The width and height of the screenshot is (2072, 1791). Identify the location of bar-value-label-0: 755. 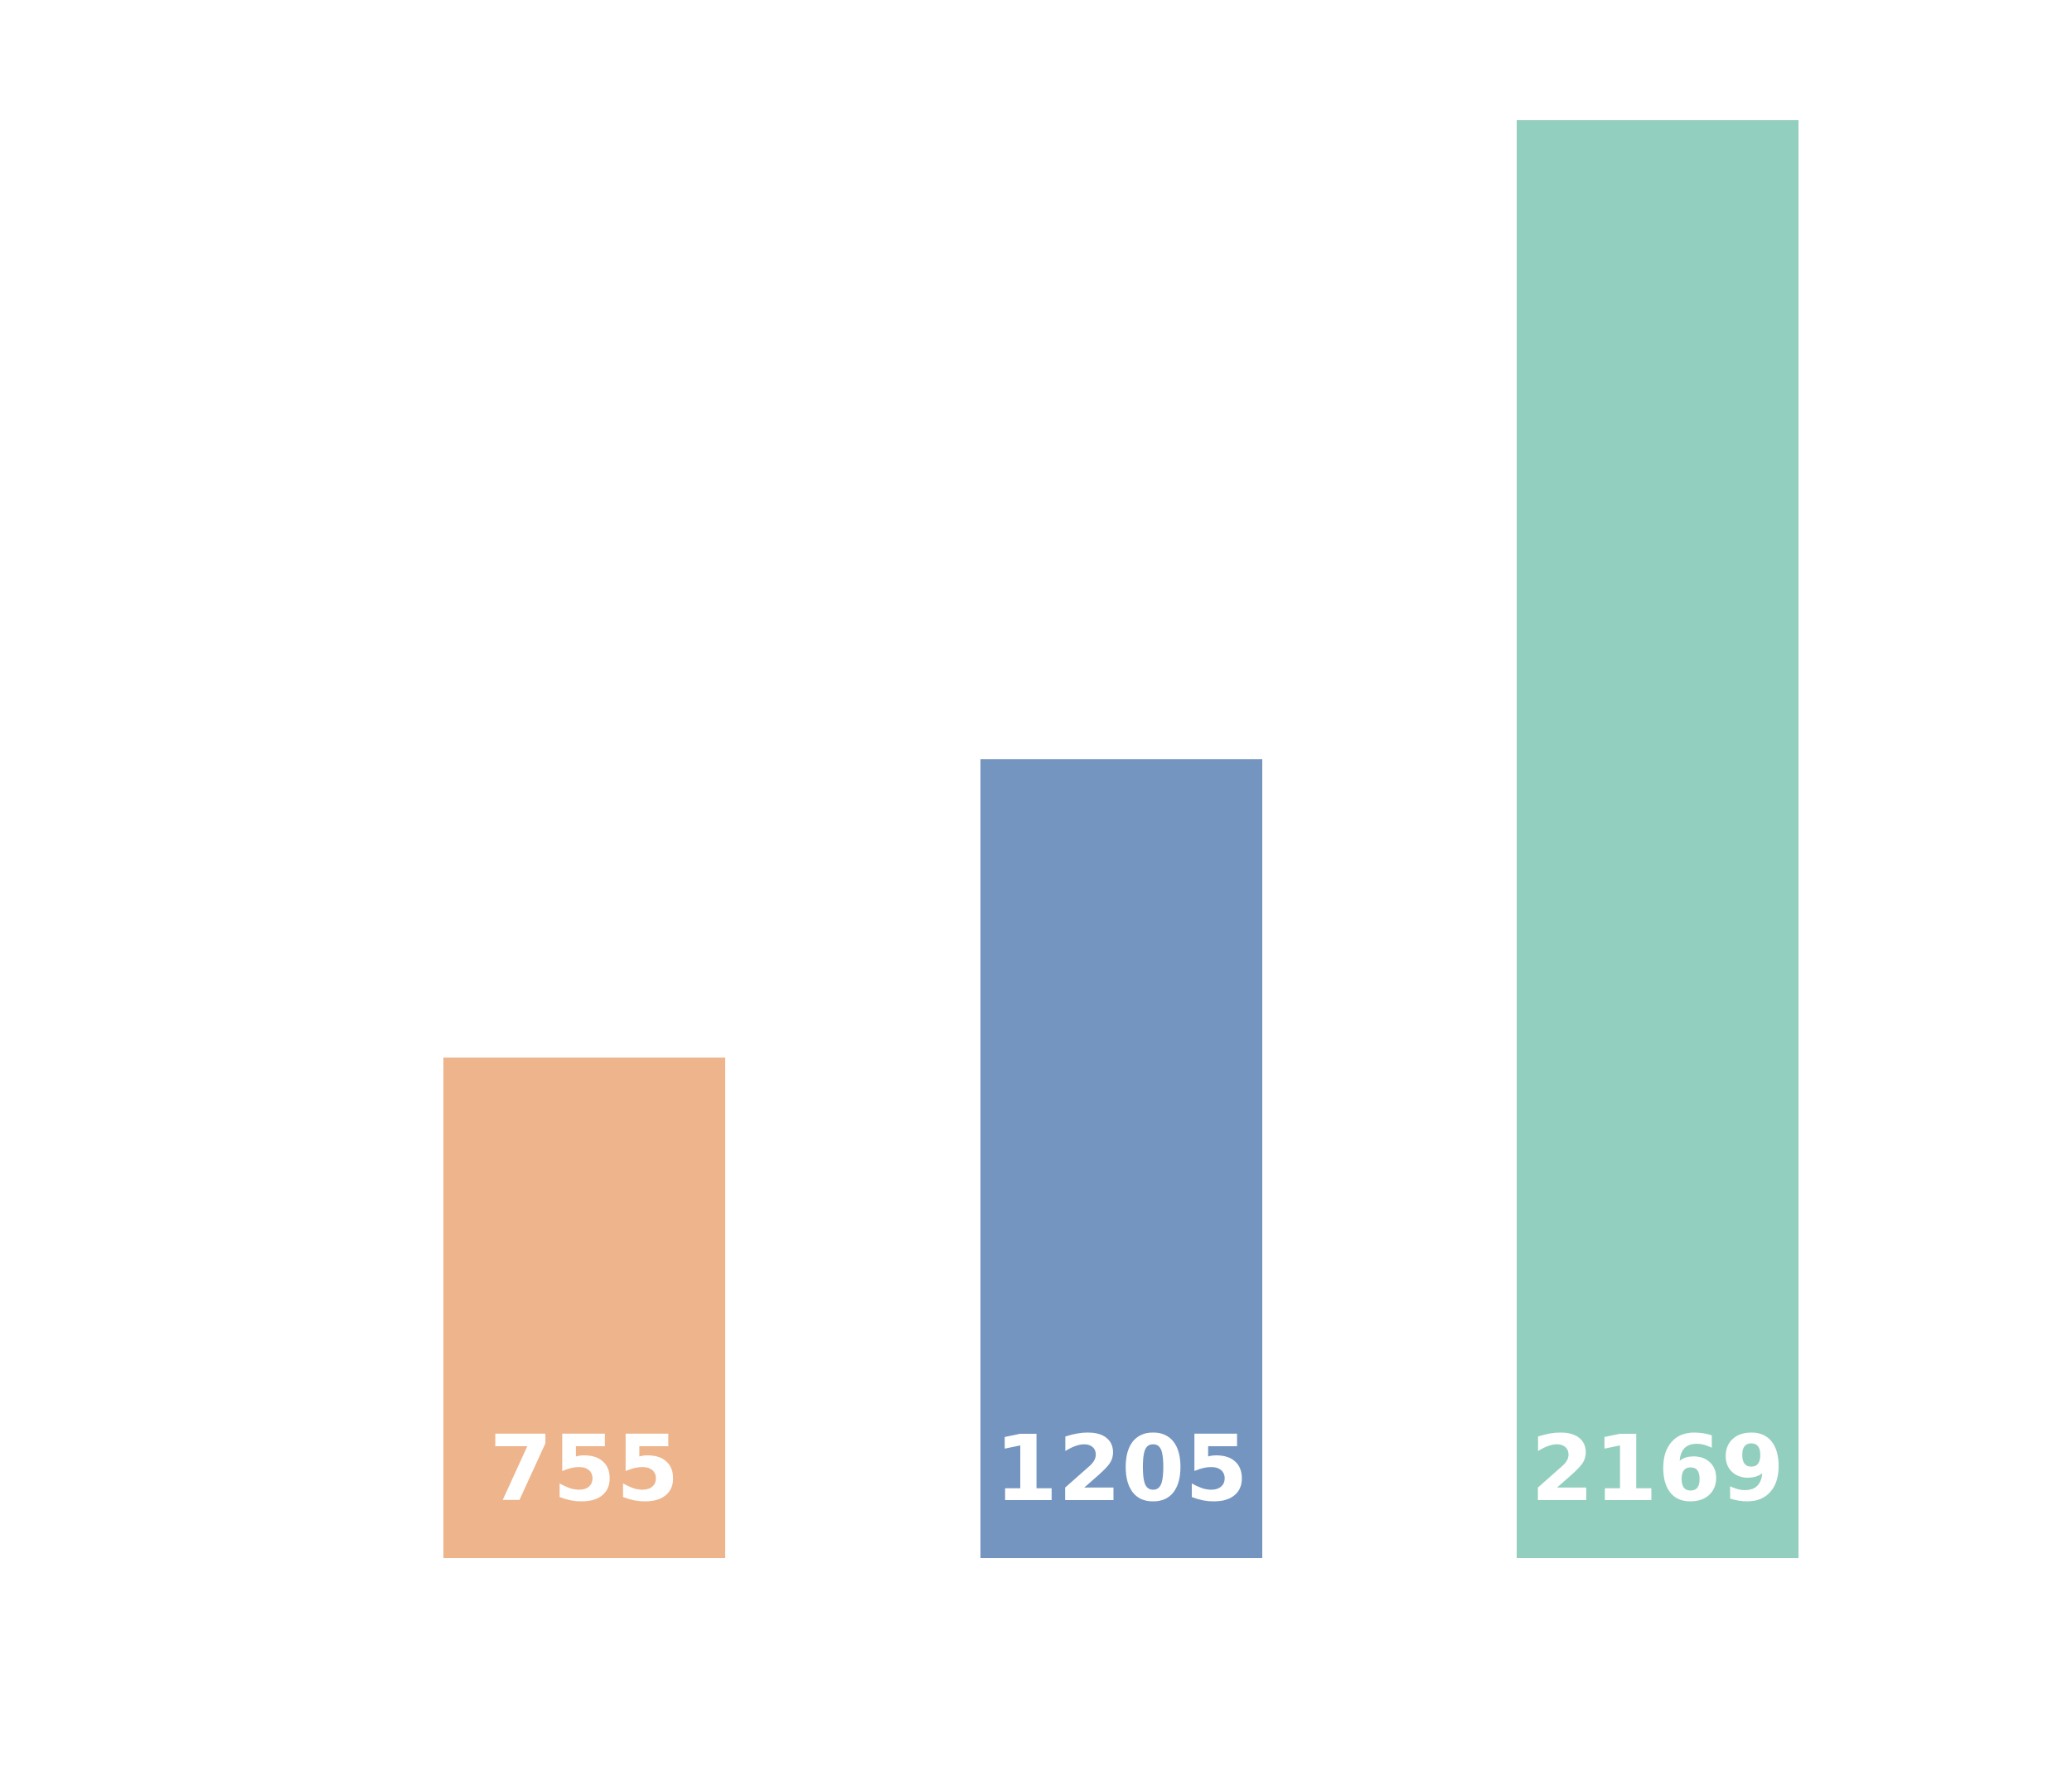
(584, 1469).